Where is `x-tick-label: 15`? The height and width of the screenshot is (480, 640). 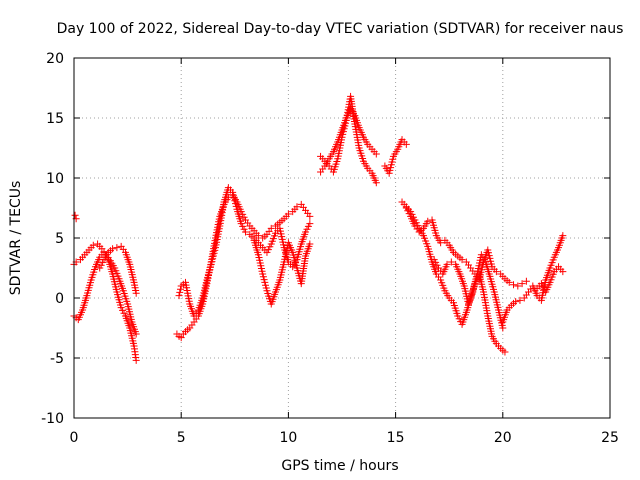
x-tick-label: 15 is located at coordinates (396, 438).